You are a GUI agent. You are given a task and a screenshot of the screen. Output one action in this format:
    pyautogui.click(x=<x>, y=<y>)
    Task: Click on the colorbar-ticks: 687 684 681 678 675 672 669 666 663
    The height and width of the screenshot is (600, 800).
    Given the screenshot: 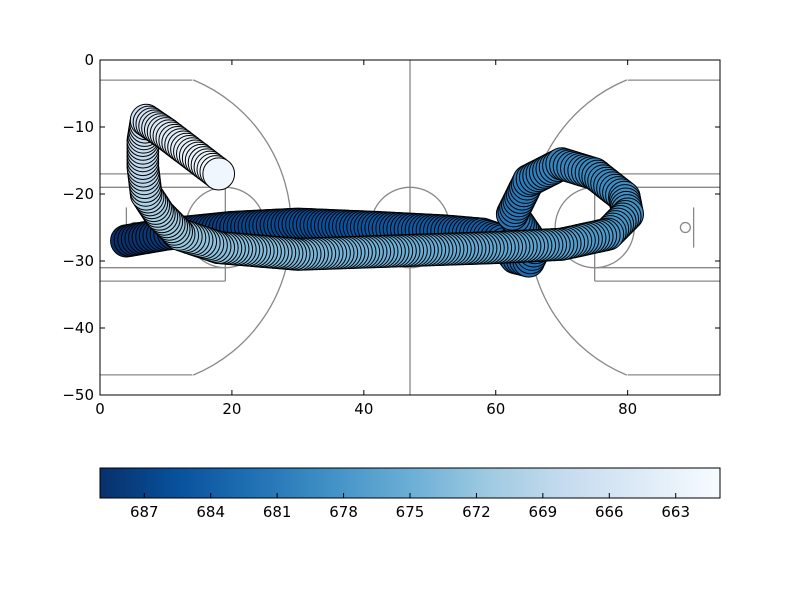 What is the action you would take?
    pyautogui.click(x=410, y=507)
    